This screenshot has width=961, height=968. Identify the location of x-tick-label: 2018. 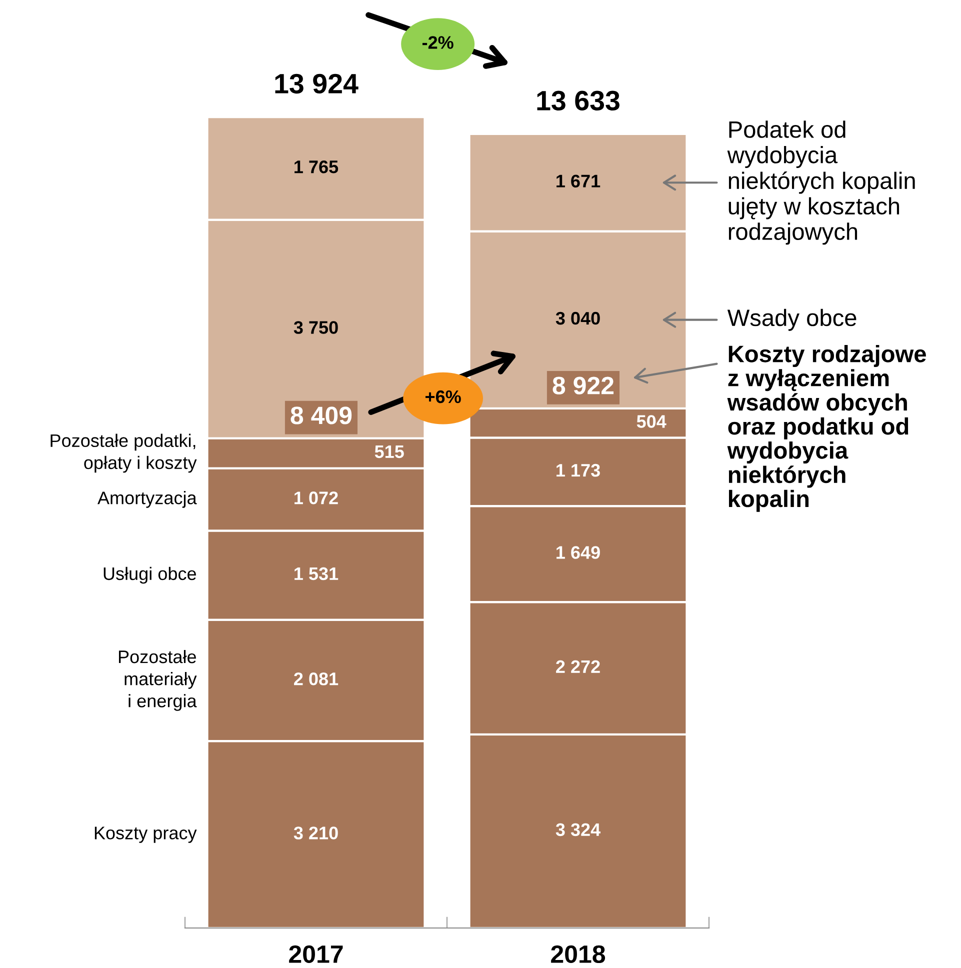
(578, 954).